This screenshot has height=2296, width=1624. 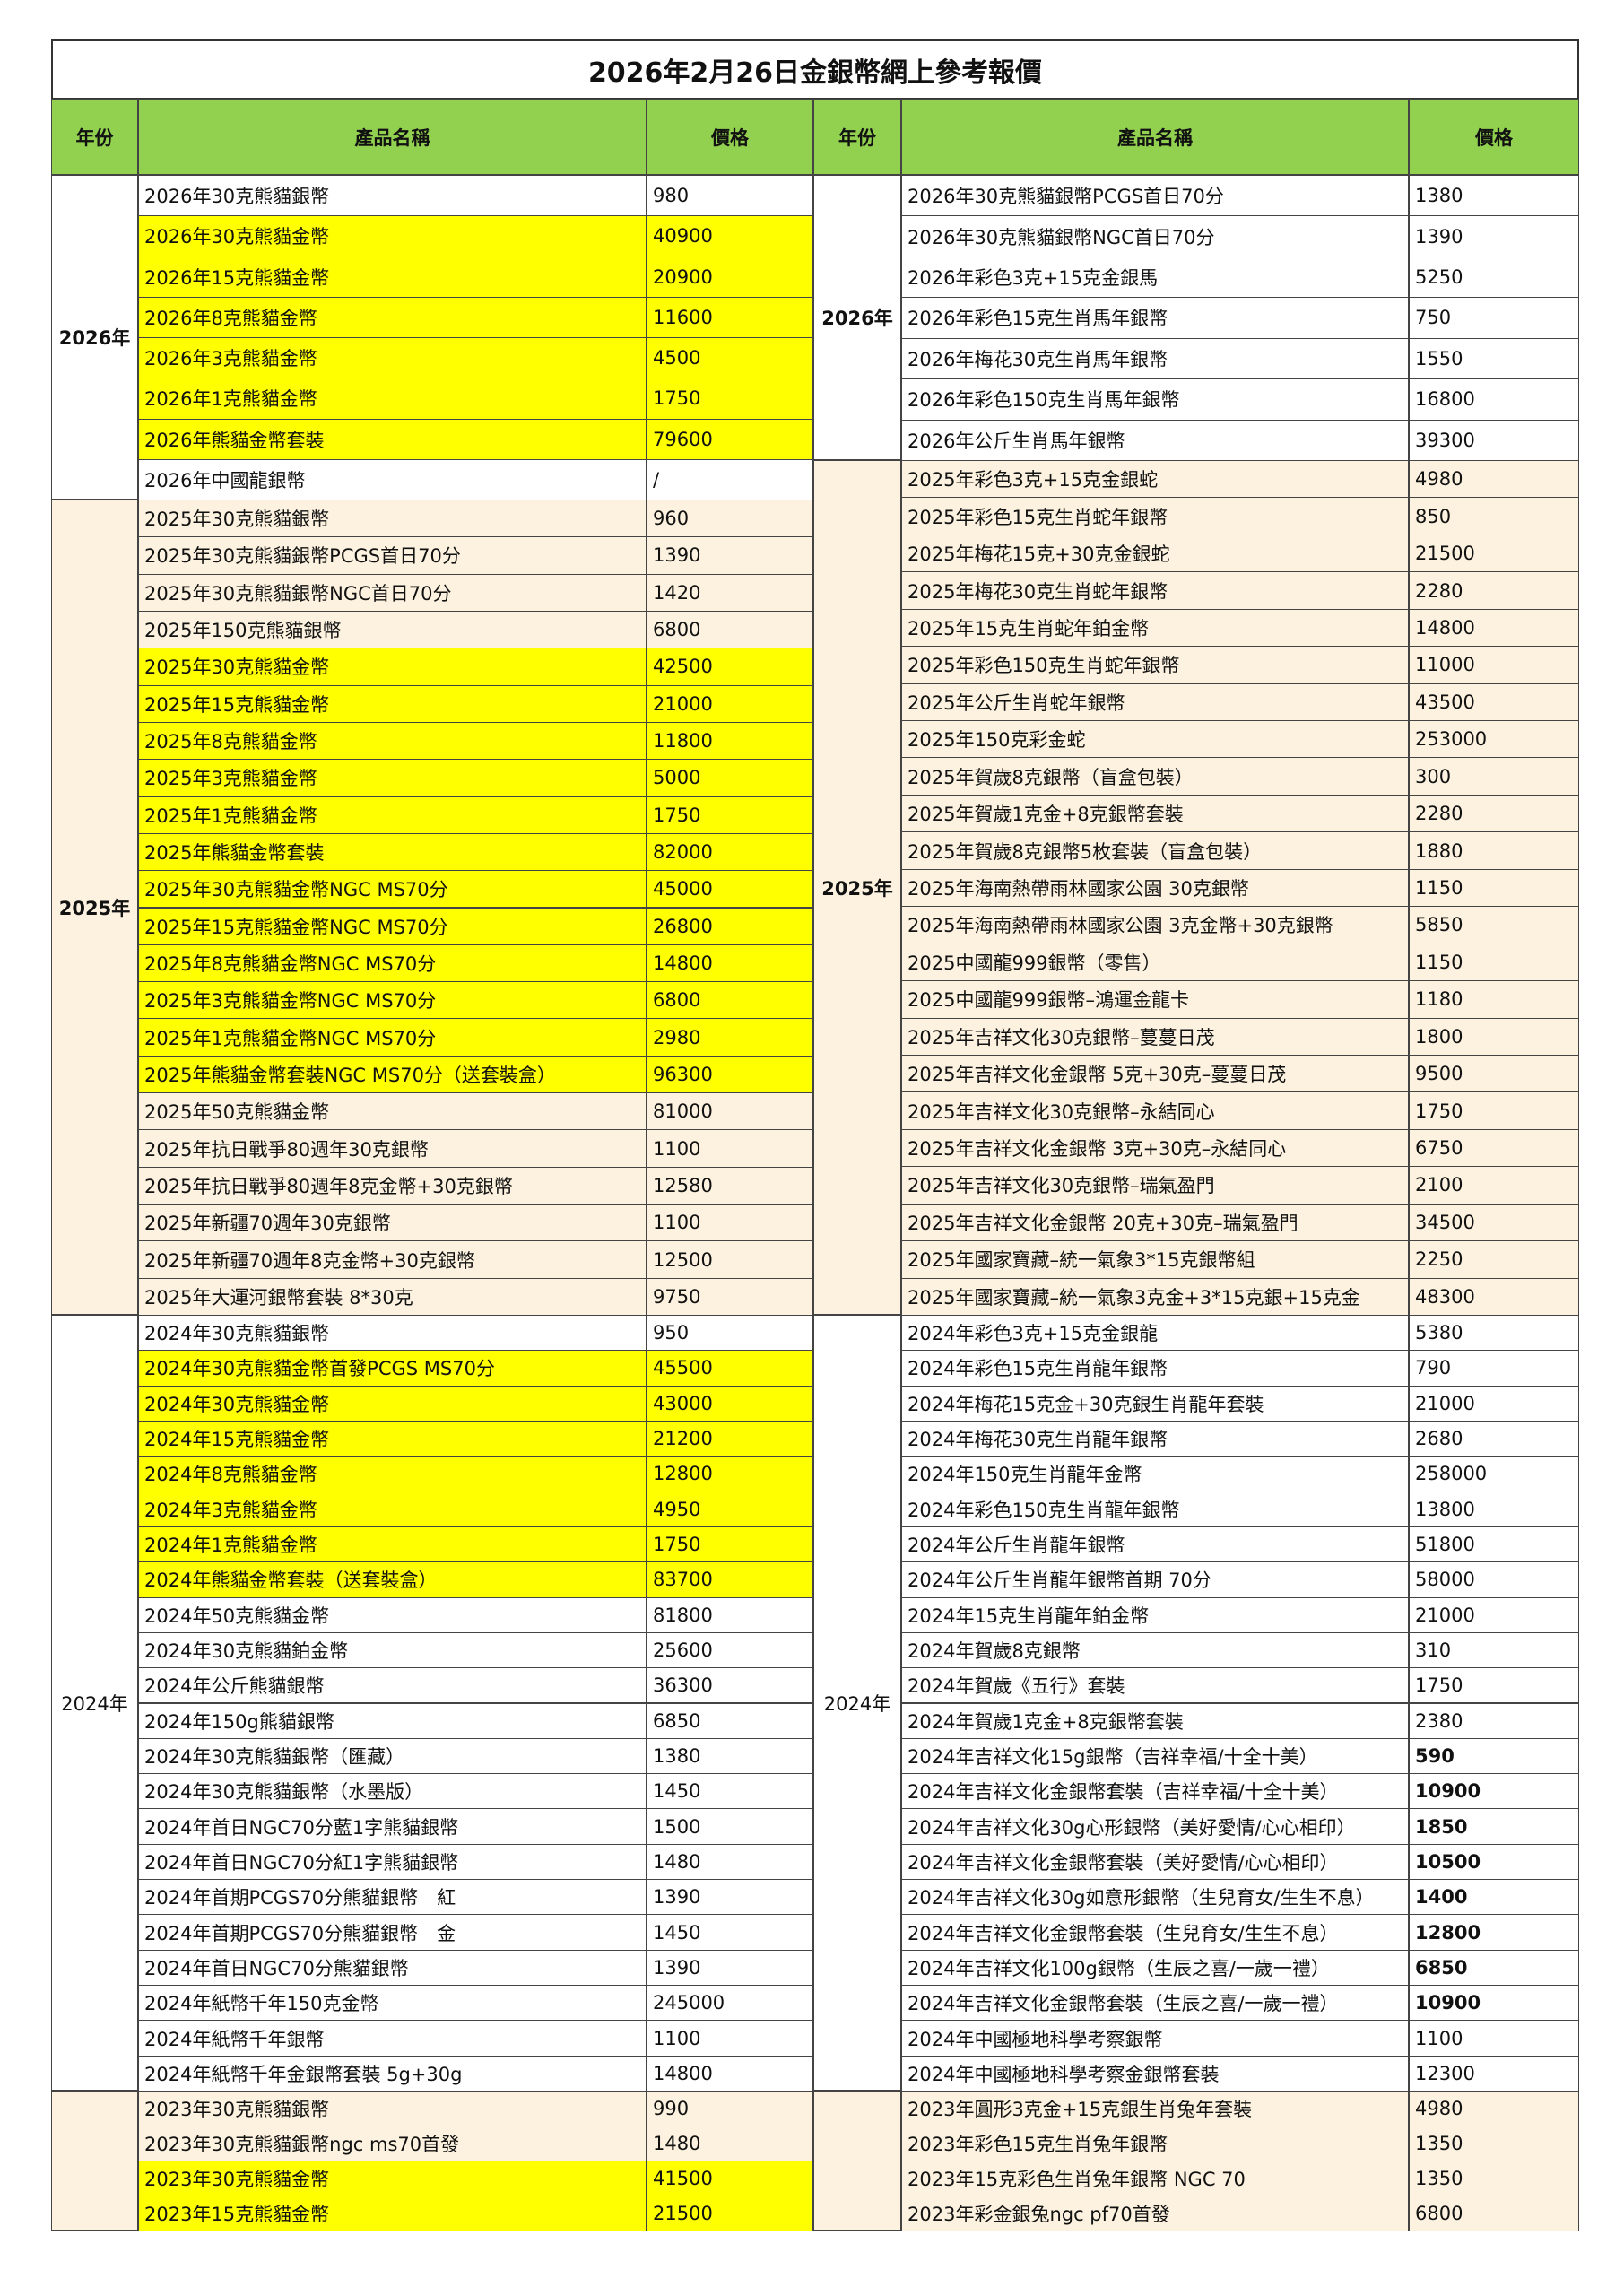 I want to click on price: 25600, so click(x=730, y=1650).